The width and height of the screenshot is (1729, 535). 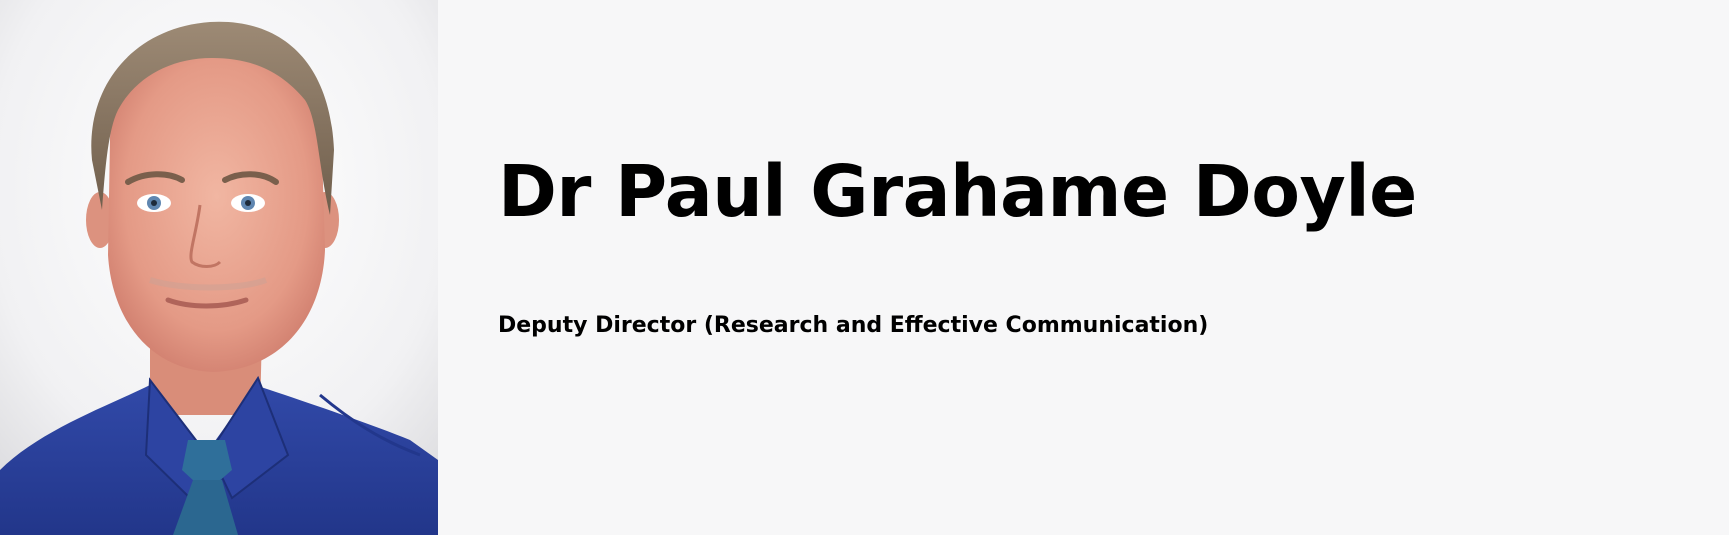 I want to click on person-name: Dr Paul Grahame Doyle, so click(x=957, y=191).